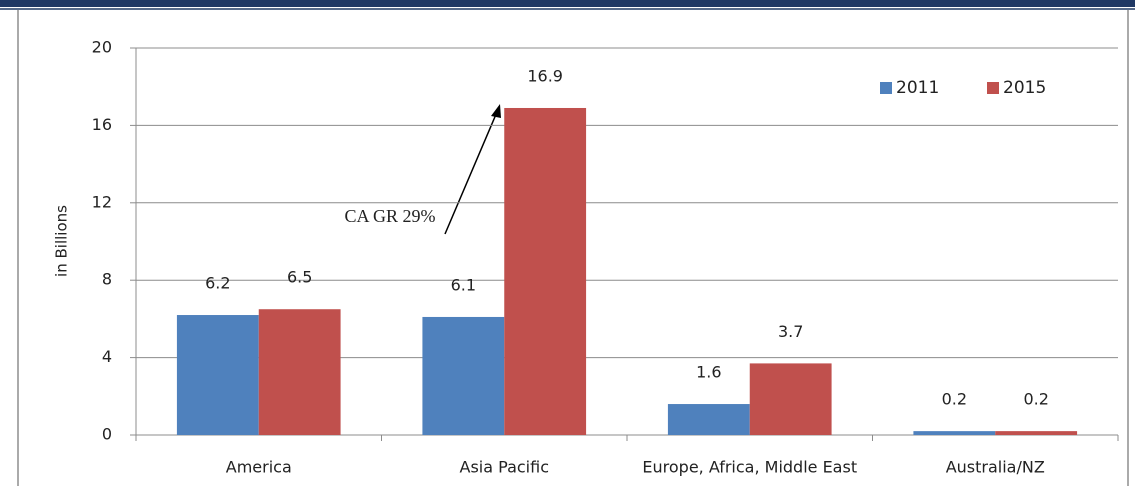  What do you see at coordinates (107, 356) in the screenshot?
I see `y-tick-label: 4` at bounding box center [107, 356].